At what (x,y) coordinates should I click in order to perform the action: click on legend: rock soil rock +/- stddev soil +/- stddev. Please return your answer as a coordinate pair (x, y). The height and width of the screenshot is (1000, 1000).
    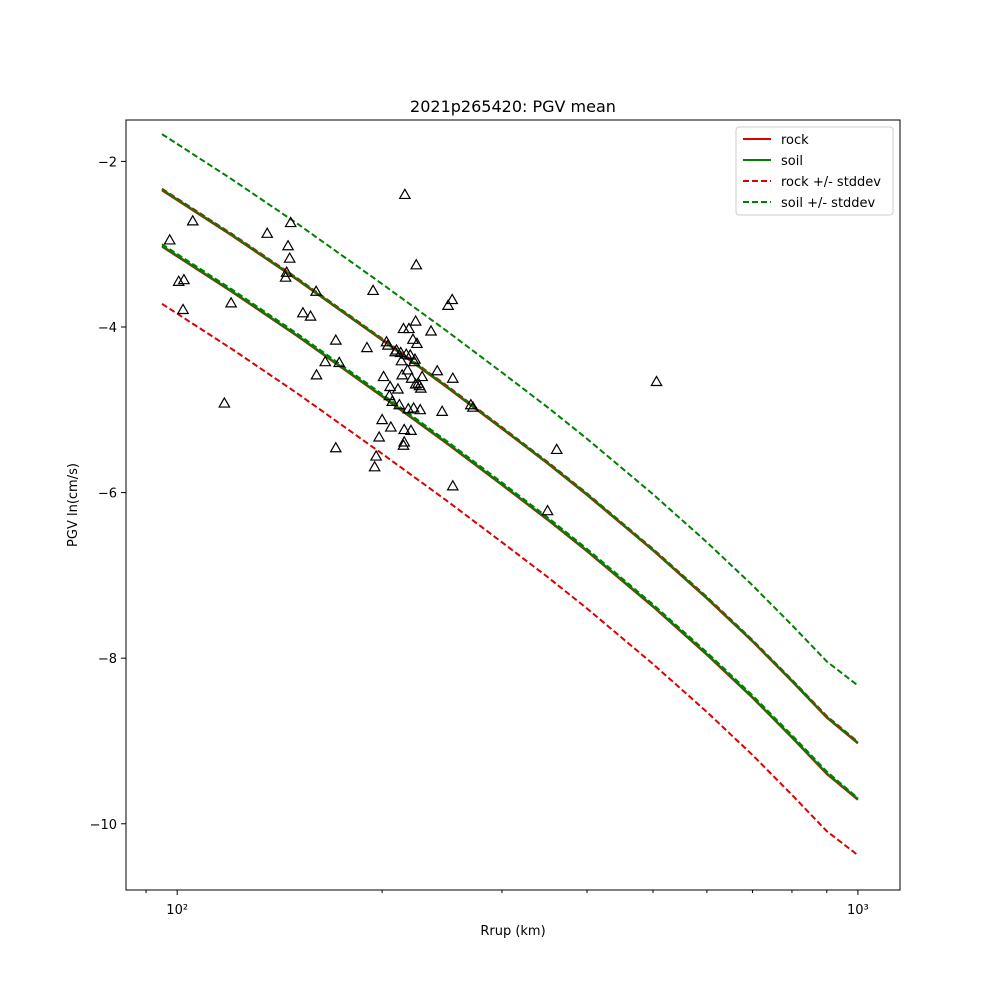
    Looking at the image, I should click on (814, 171).